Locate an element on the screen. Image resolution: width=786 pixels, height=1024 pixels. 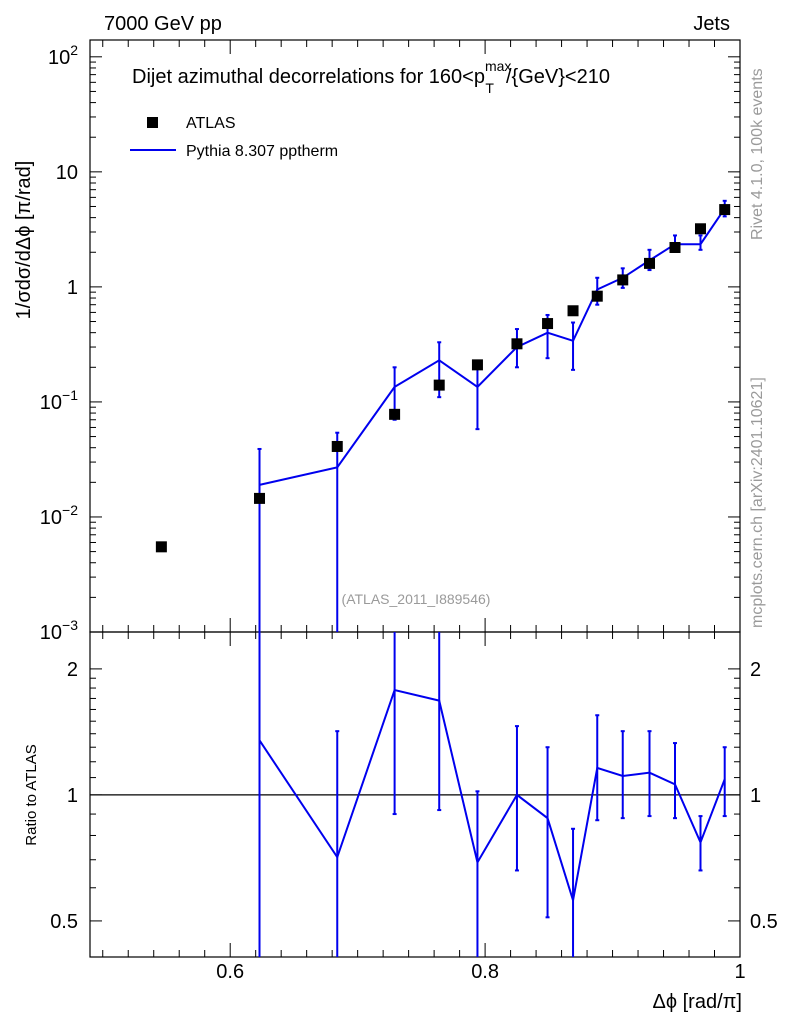
y-tick-label: 10² is located at coordinates (63, 55).